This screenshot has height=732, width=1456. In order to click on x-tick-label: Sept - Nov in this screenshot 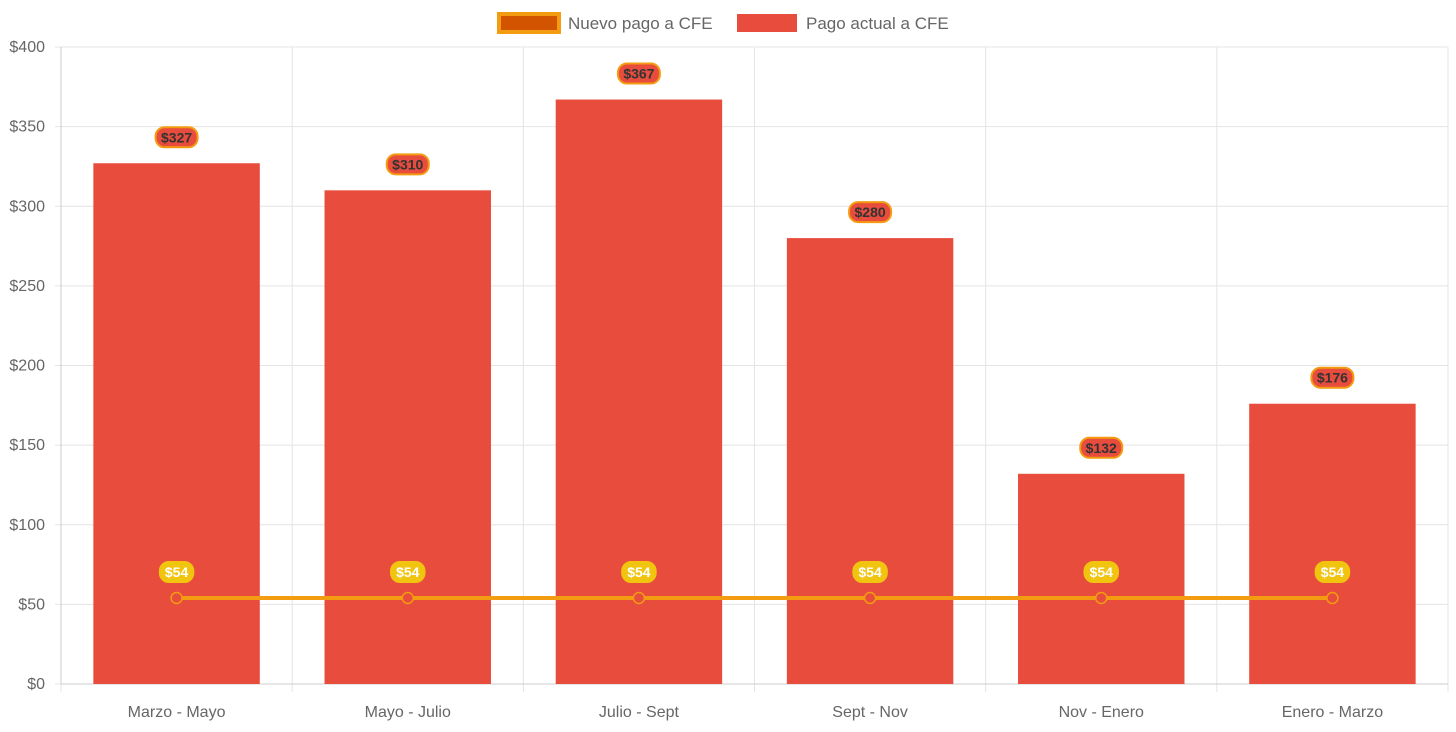, I will do `click(870, 712)`.